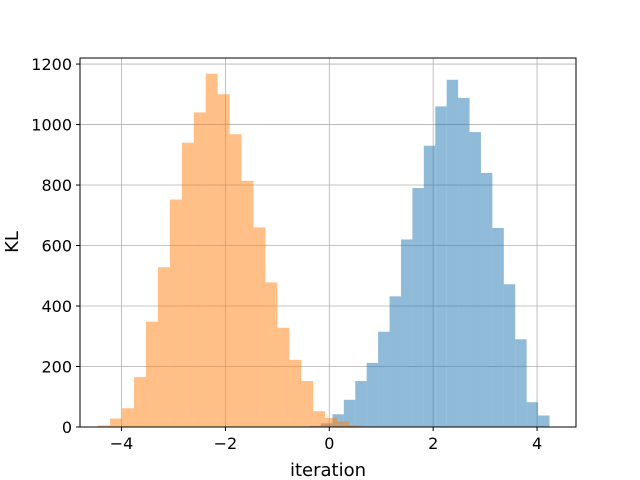 The image size is (640, 480). Describe the element at coordinates (537, 443) in the screenshot. I see `x-tick-label: 4` at that location.